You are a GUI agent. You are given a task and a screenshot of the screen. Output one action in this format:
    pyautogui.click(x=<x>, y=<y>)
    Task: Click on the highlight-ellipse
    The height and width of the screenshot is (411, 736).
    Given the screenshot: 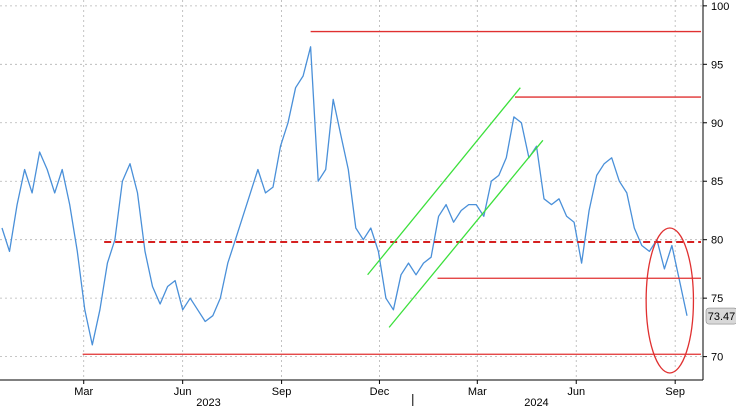 What is the action you would take?
    pyautogui.click(x=670, y=300)
    